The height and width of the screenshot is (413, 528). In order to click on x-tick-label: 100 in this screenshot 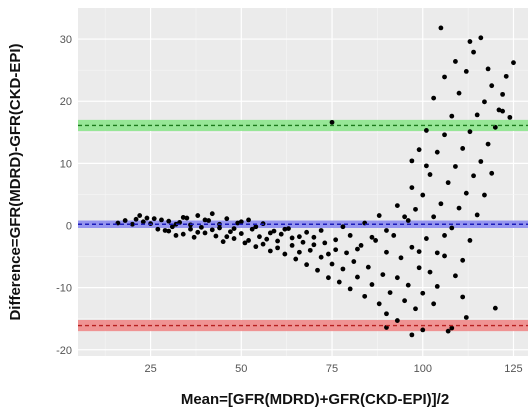, I will do `click(423, 369)`.